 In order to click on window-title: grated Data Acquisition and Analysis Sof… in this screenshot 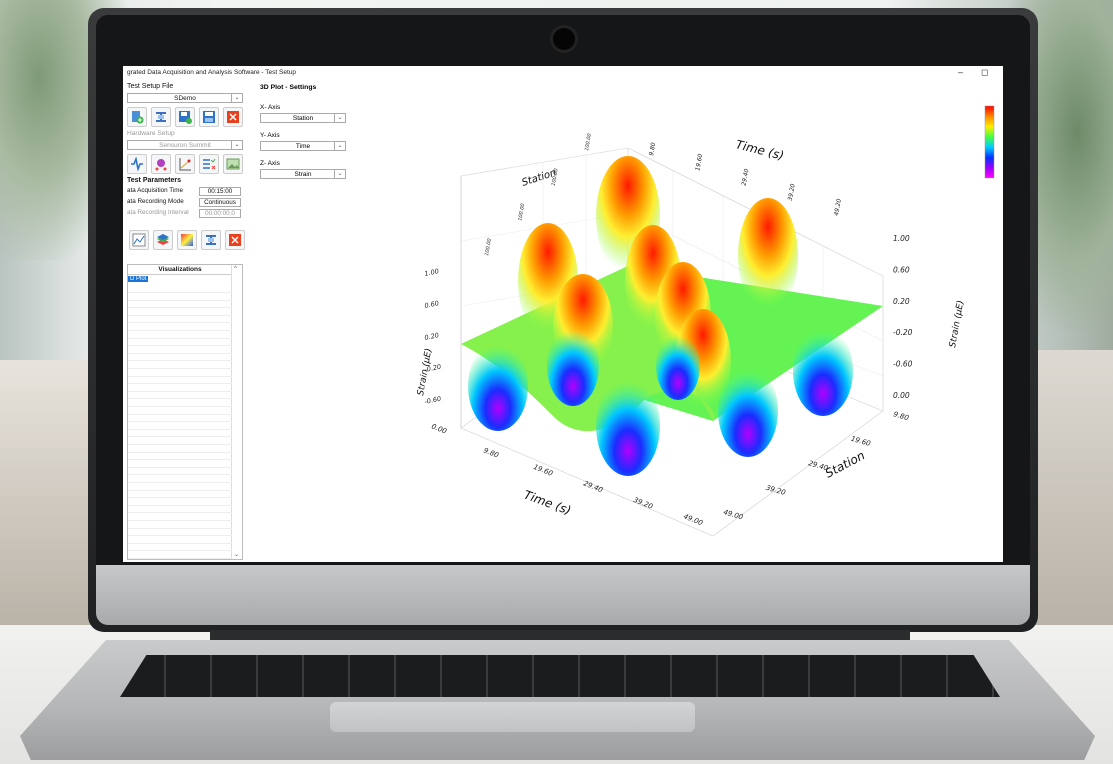, I will do `click(211, 72)`.